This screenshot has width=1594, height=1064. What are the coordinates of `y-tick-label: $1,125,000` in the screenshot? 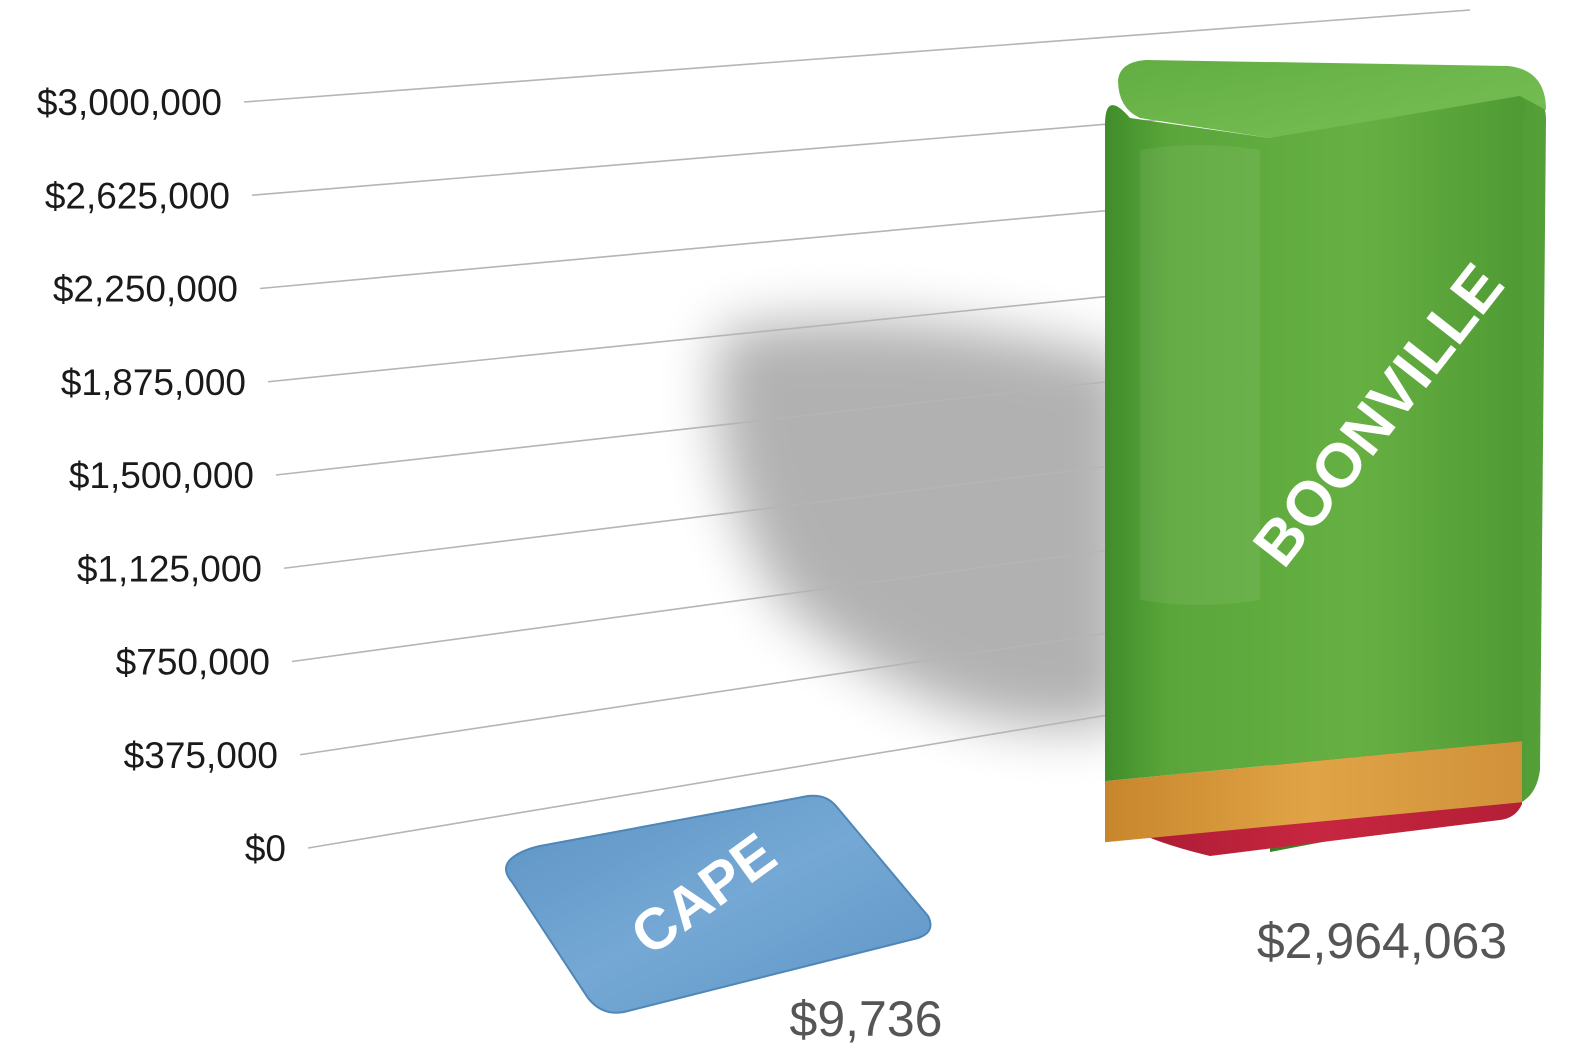 It's located at (169, 568).